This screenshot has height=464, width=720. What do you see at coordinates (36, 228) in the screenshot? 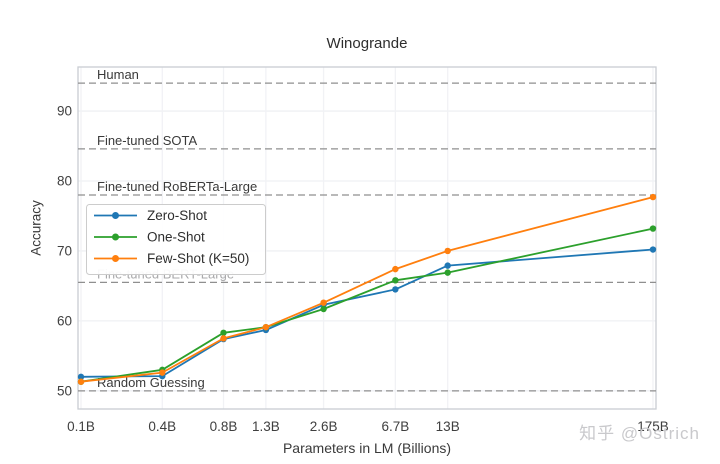
I see `y-axis-label: Accuracy` at bounding box center [36, 228].